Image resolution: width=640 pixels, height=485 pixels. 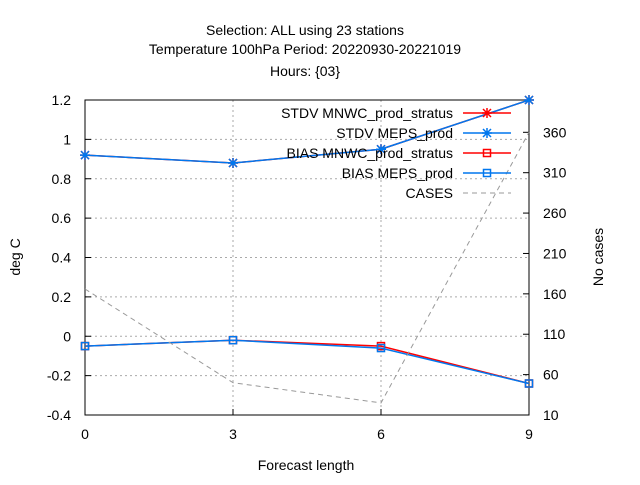 What do you see at coordinates (62, 218) in the screenshot?
I see `y-tick-label-5: 0.6` at bounding box center [62, 218].